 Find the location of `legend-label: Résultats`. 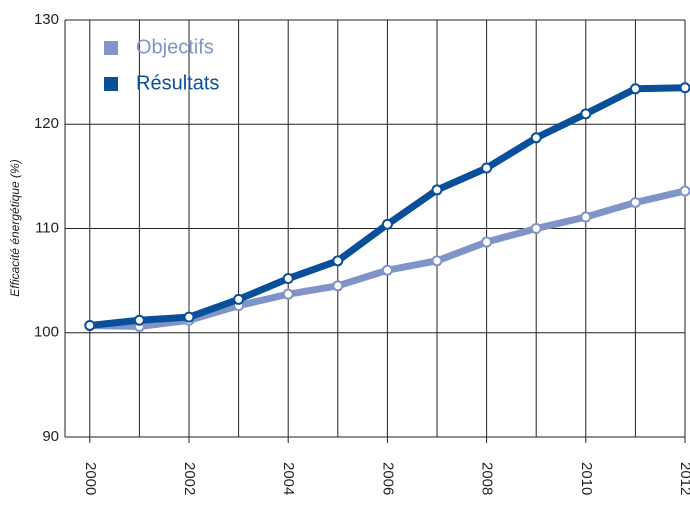

legend-label: Résultats is located at coordinates (177, 83).